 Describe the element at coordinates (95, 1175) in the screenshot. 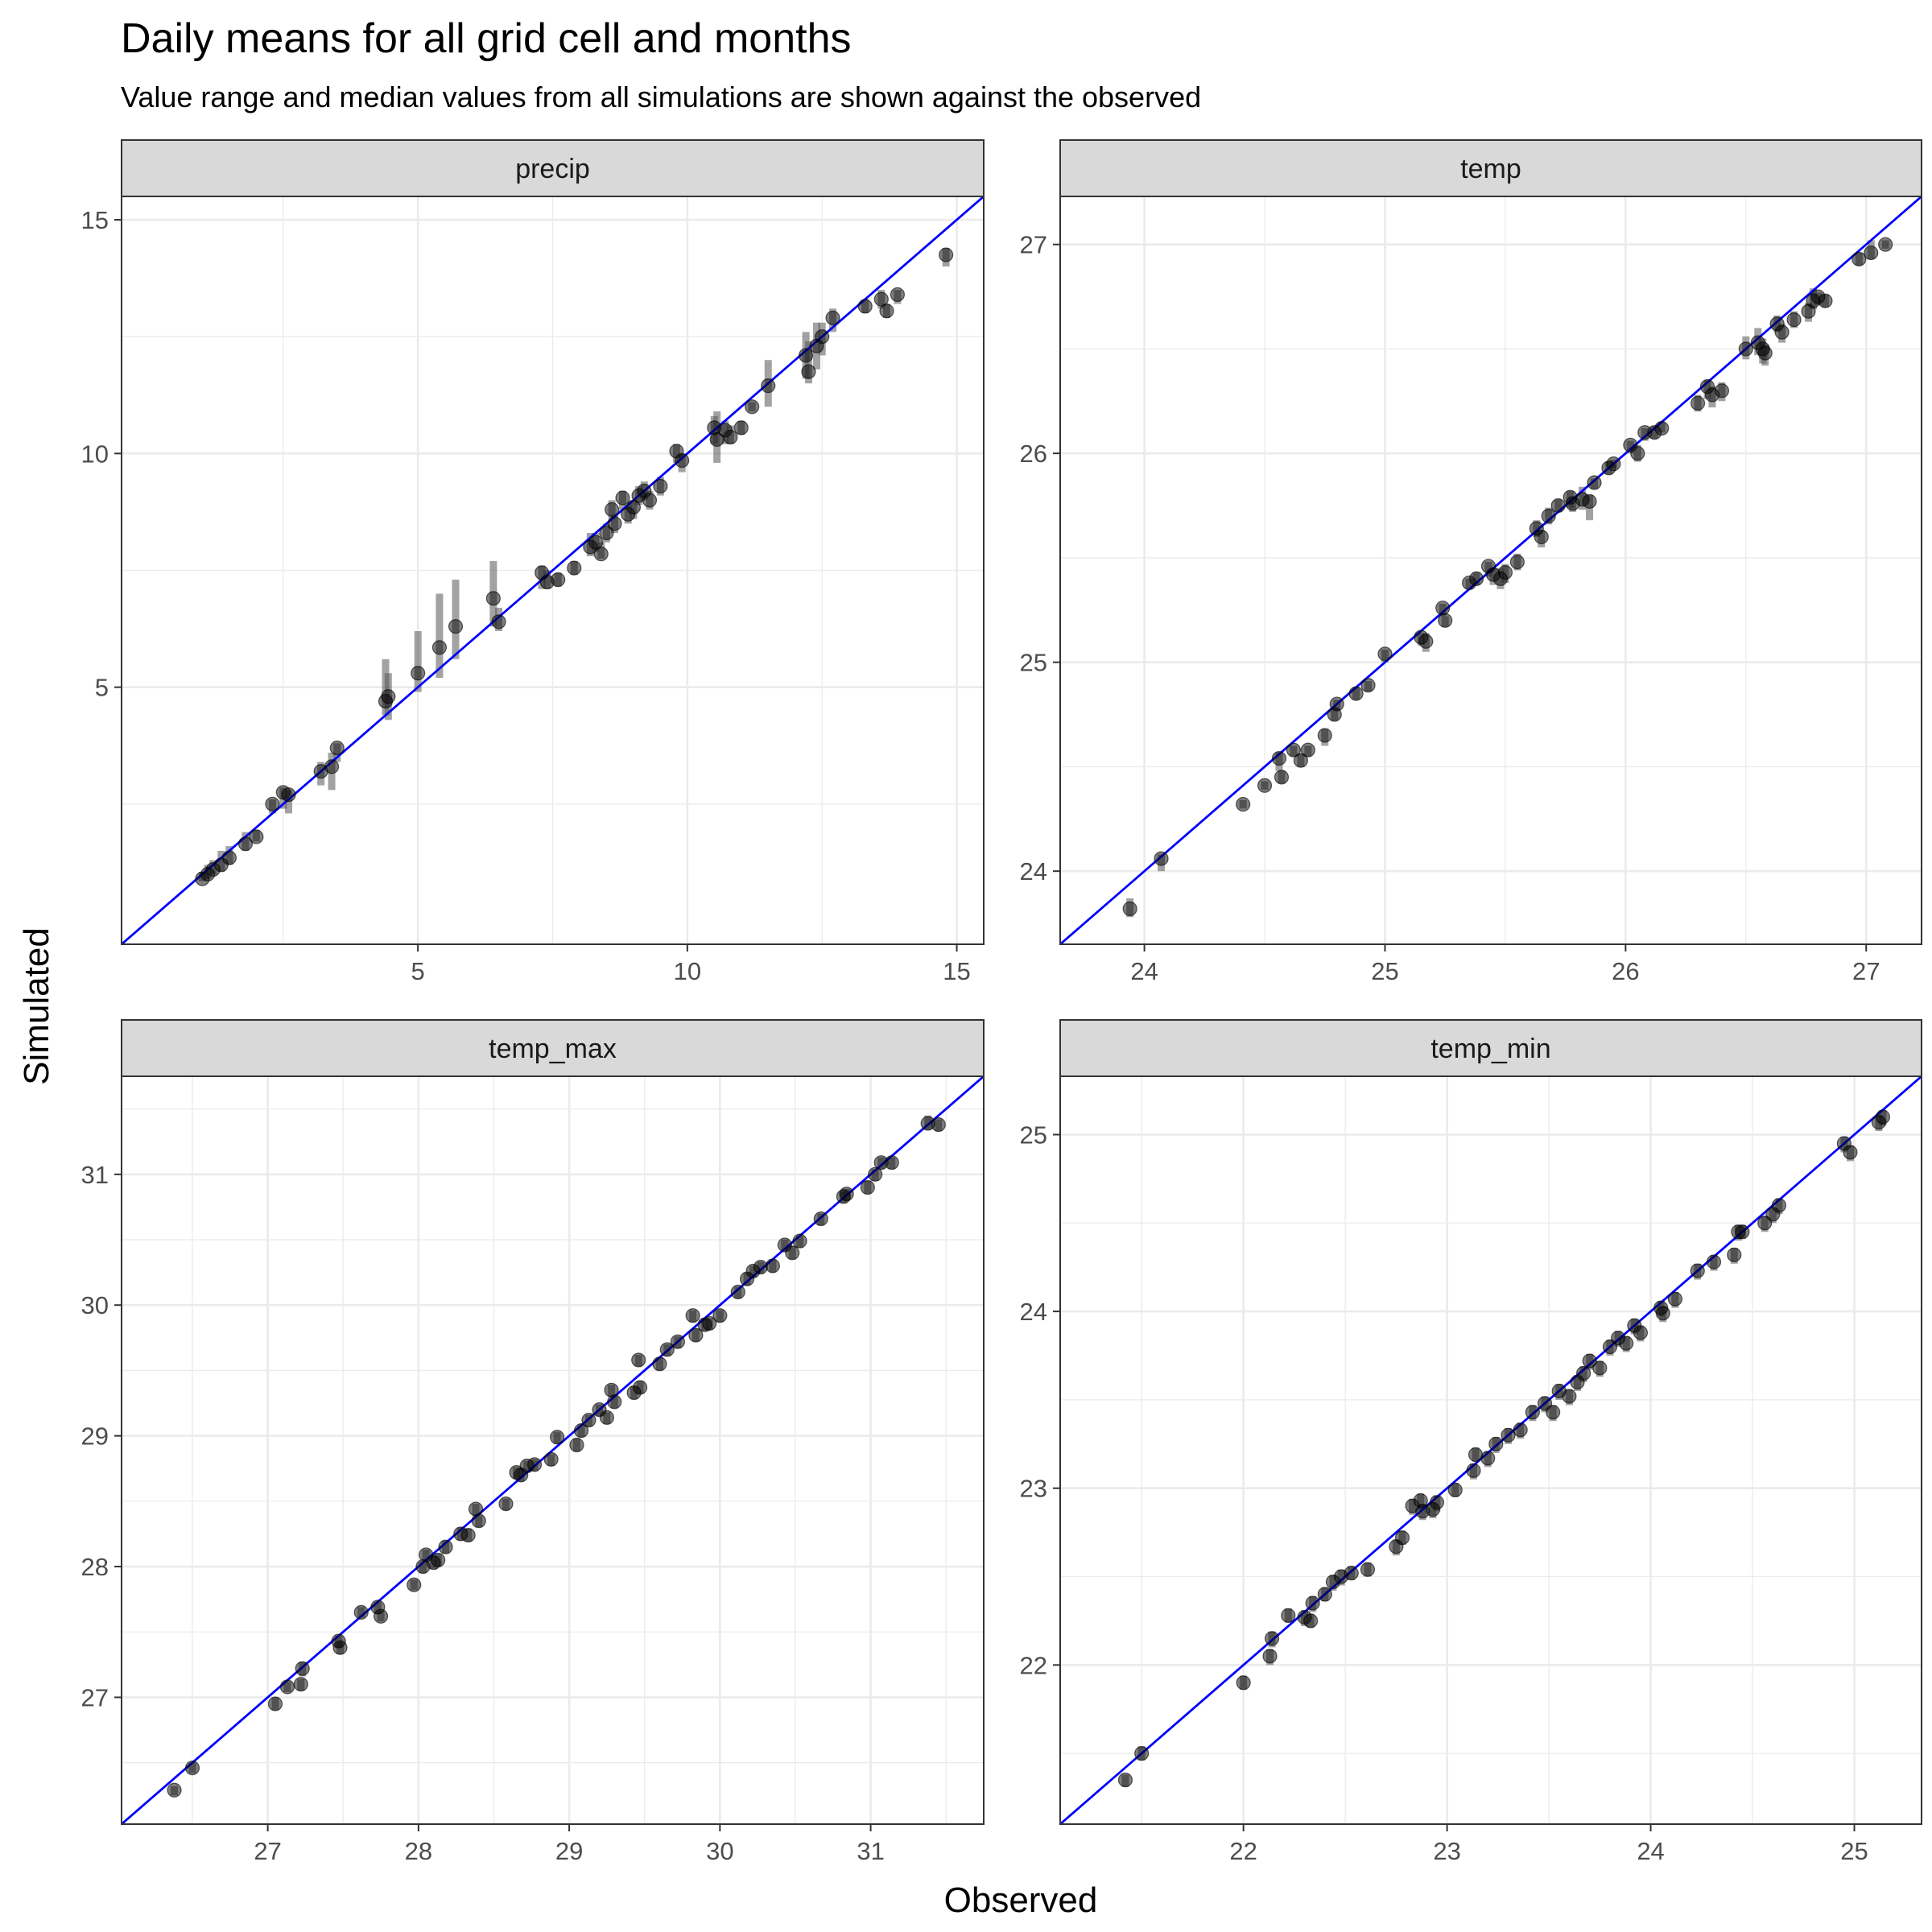

I see `y-tick-label: 31` at that location.